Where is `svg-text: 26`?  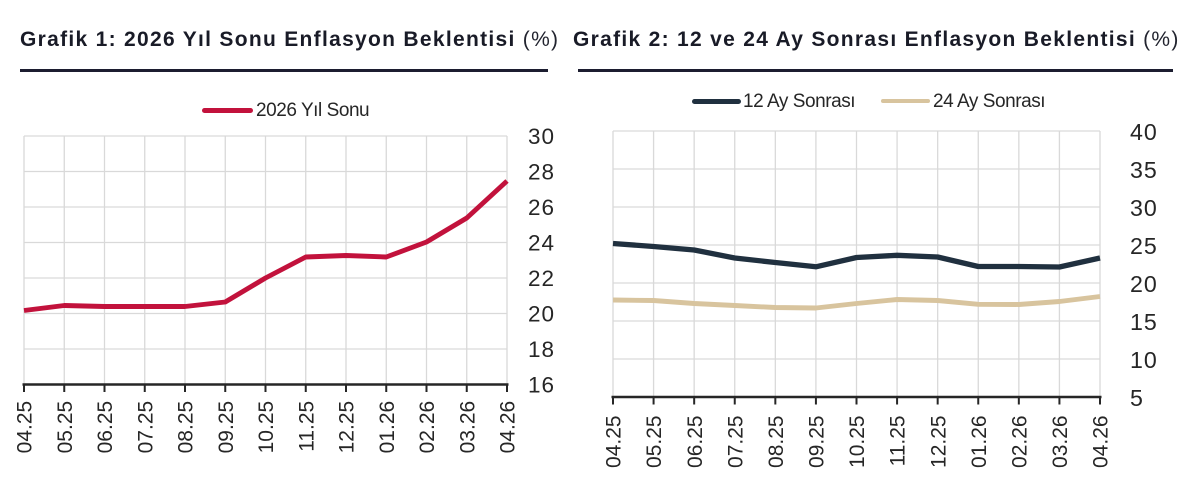 svg-text: 26 is located at coordinates (541, 207).